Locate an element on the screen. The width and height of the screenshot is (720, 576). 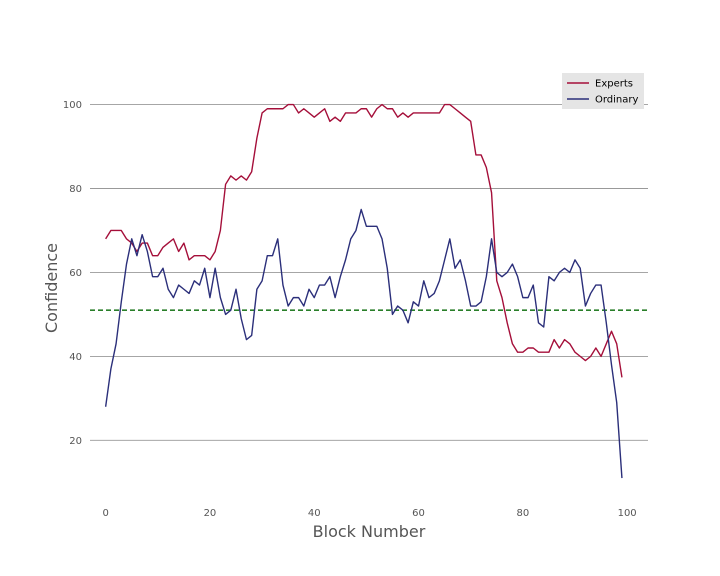
y-tick-label: 40 is located at coordinates (75, 357).